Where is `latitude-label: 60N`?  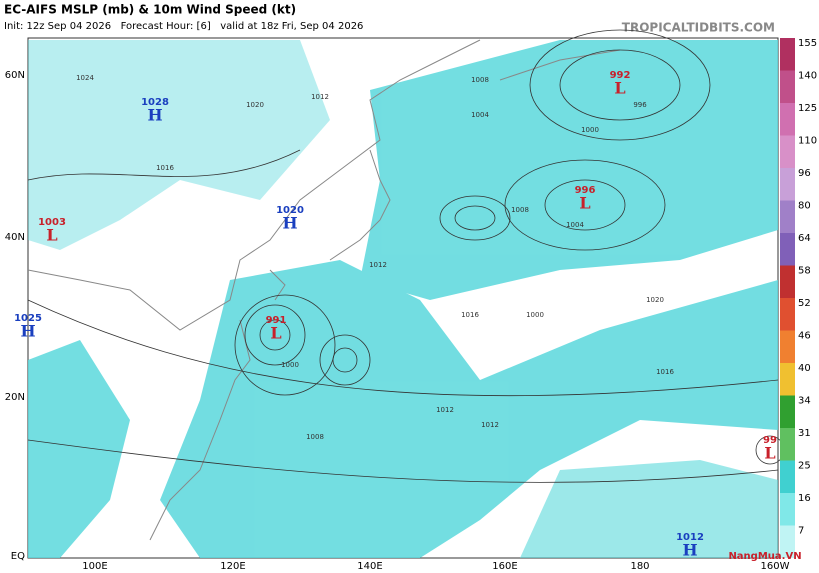 latitude-label: 60N is located at coordinates (15, 75).